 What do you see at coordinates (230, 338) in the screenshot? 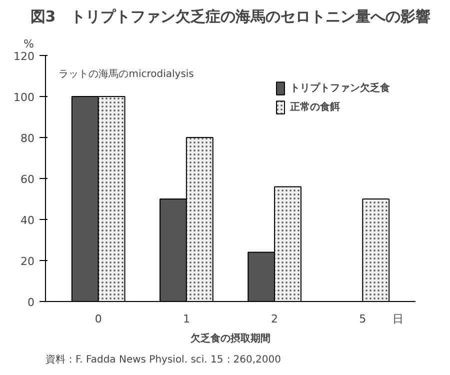
I see `x-axis-title: 欠乏食の摂取期間` at bounding box center [230, 338].